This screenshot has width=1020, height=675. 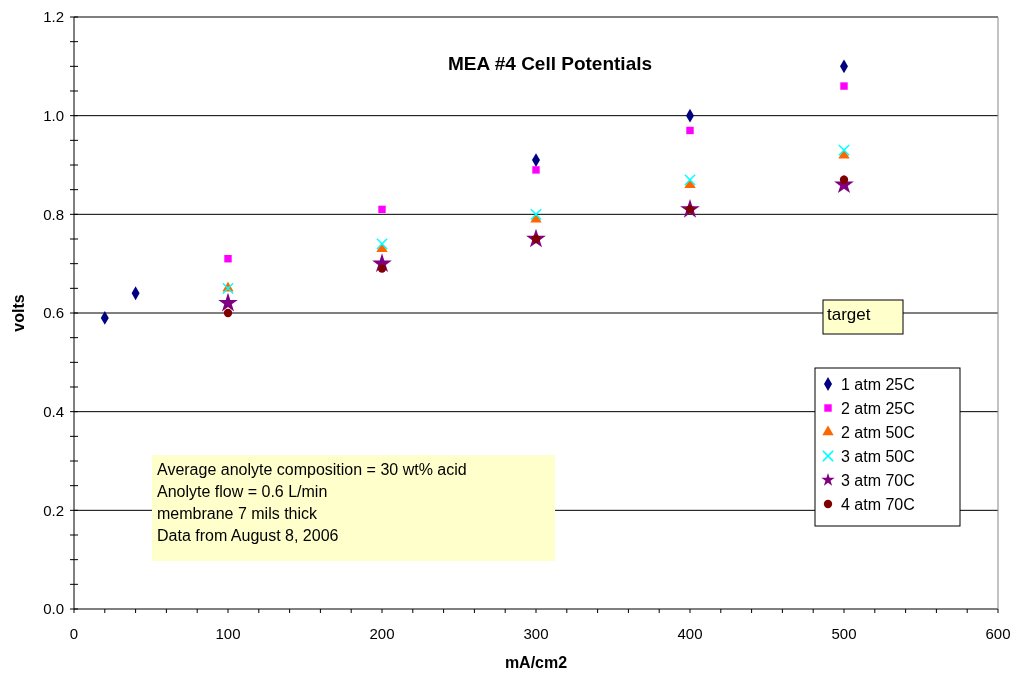 I want to click on y-tick-label: 1.0, so click(x=53, y=115).